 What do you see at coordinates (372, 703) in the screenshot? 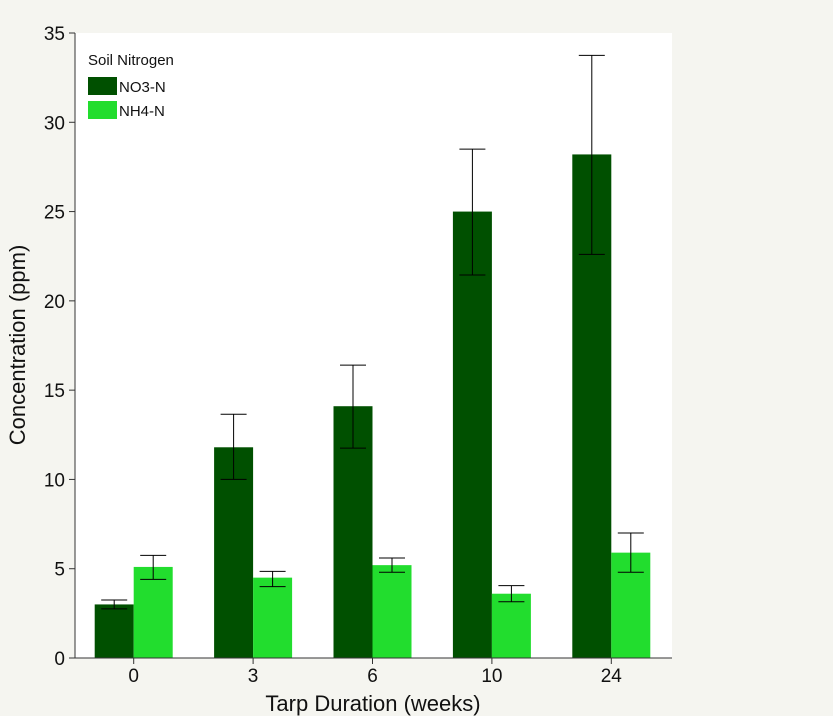
I see `x-axis-label: Tarp Duration (weeks)` at bounding box center [372, 703].